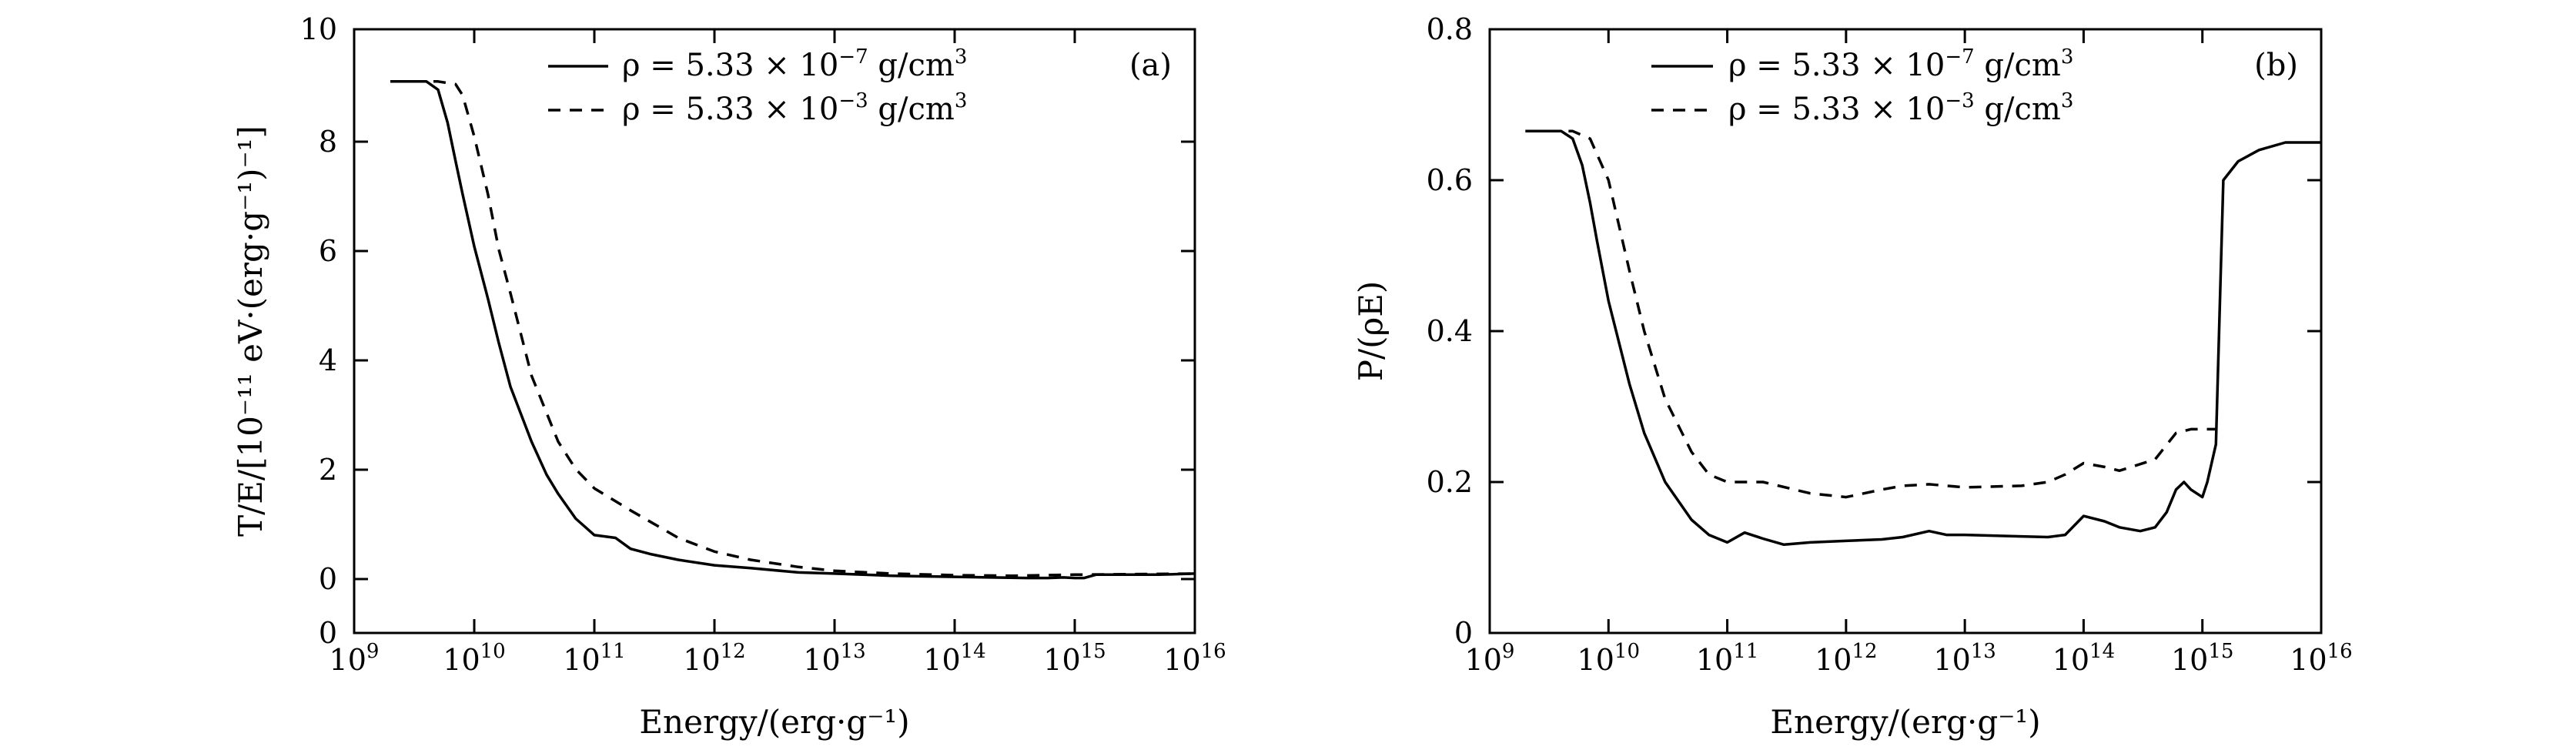  Describe the element at coordinates (1464, 633) in the screenshot. I see `panel-b-y-tick-label: 0` at that location.